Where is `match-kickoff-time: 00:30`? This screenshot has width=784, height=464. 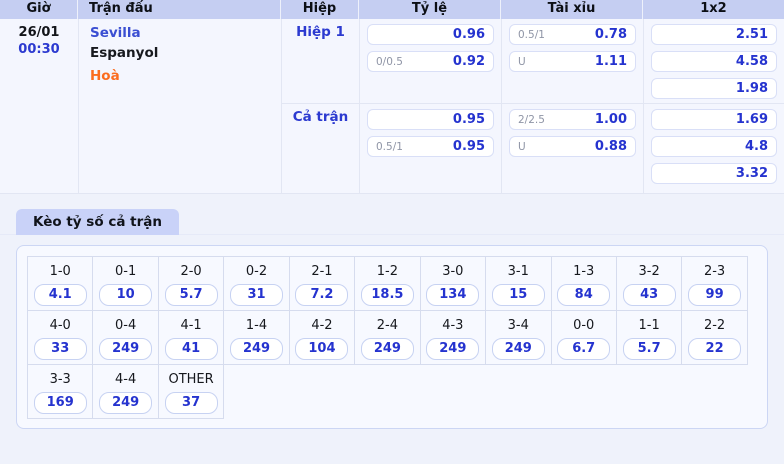 match-kickoff-time: 00:30 is located at coordinates (39, 49).